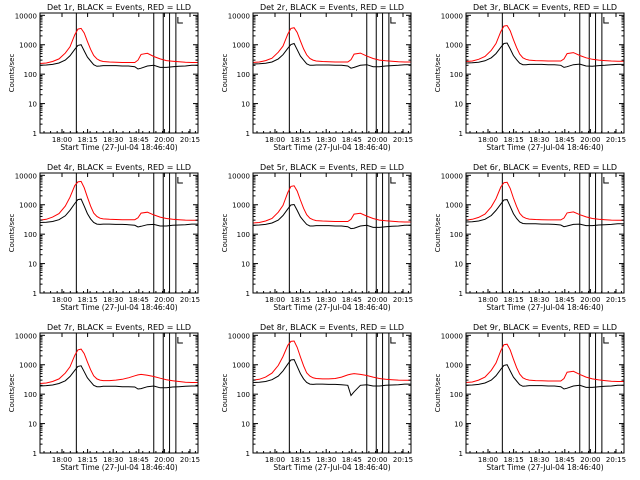 This screenshot has height=480, width=640. Describe the element at coordinates (545, 7) in the screenshot. I see `chart-title: Det 3r, BLACK = Events, RED = LLD` at that location.